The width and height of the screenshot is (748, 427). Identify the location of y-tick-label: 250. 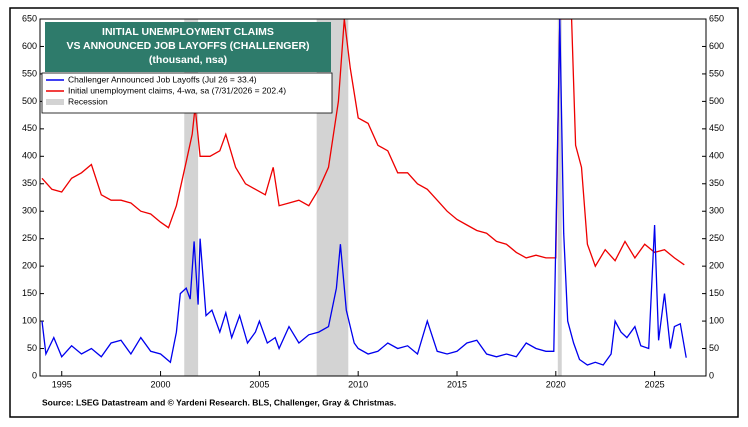
(29, 238).